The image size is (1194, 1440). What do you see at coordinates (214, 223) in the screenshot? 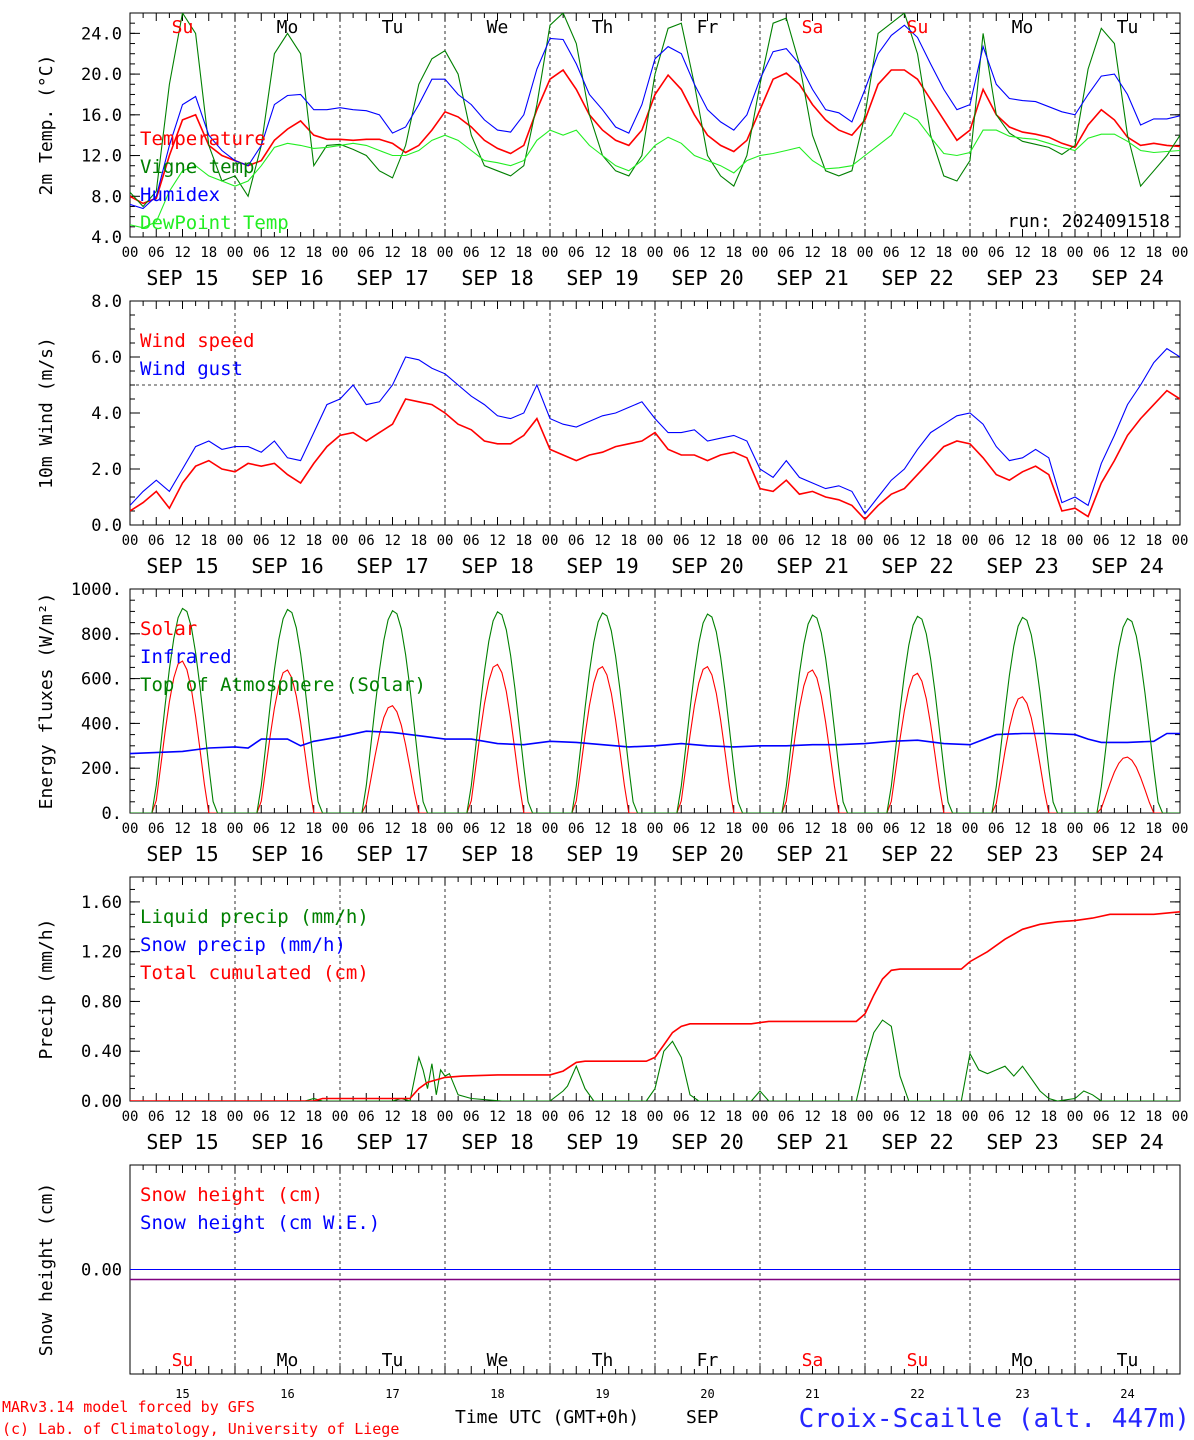
I see `legend-entry: DewPoint Temp` at bounding box center [214, 223].